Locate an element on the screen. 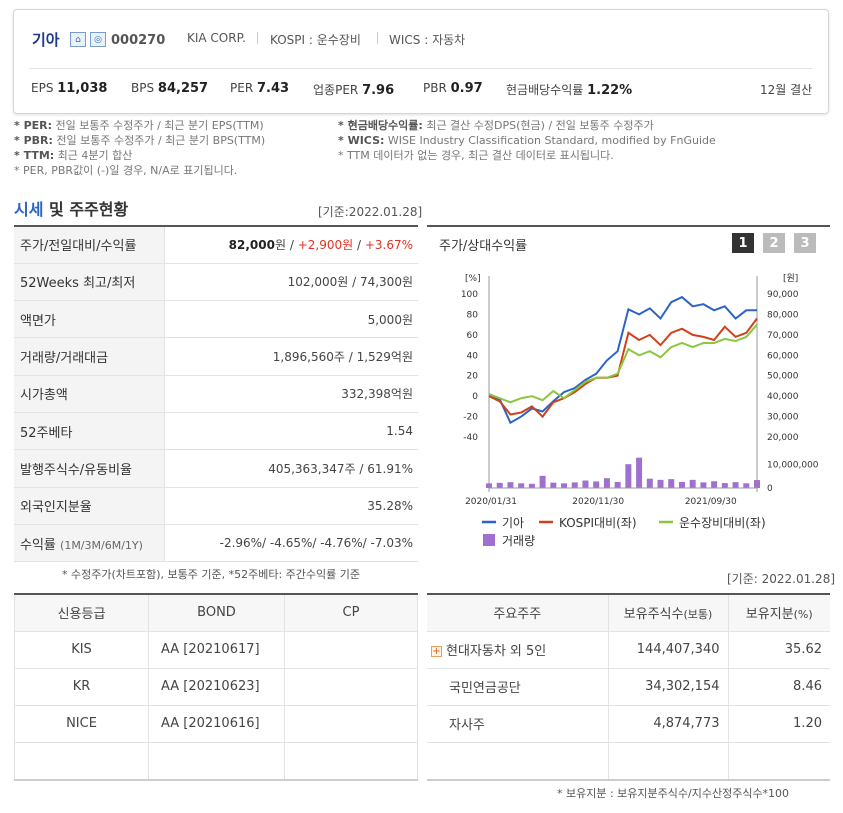  x-tick-label: 2020/01/31 is located at coordinates (491, 502).